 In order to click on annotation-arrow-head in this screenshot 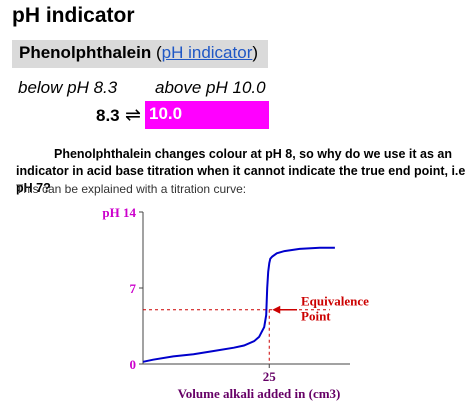, I will do `click(276, 309)`.